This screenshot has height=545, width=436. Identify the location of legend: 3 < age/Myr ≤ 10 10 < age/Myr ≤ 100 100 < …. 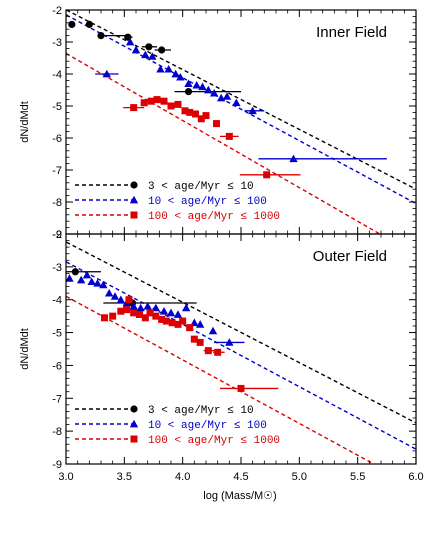
(177, 426).